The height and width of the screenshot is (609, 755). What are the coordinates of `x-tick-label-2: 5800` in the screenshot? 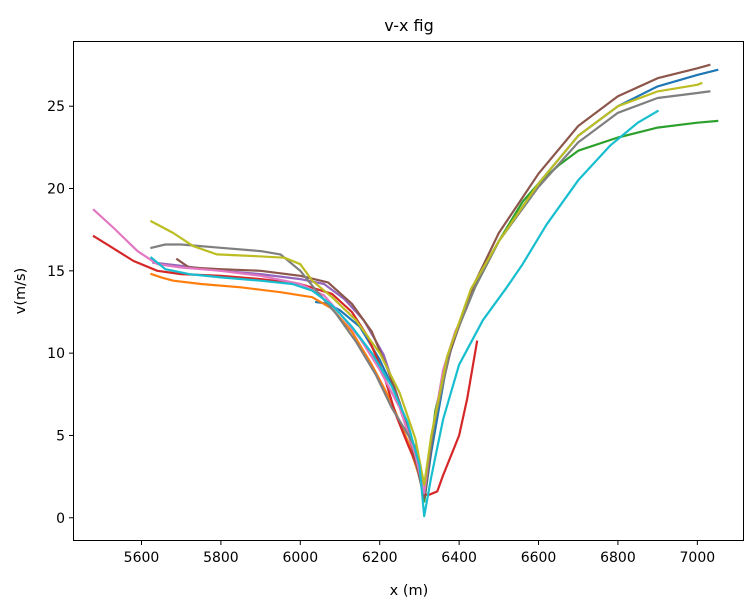 It's located at (221, 558).